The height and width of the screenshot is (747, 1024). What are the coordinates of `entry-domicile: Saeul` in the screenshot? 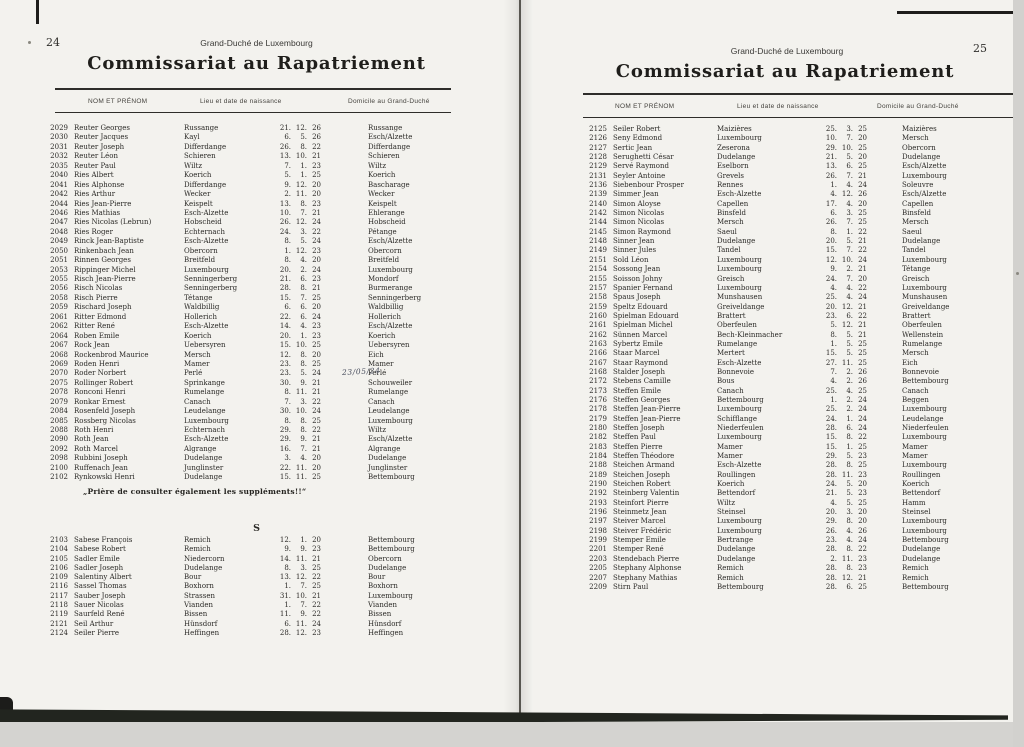 It's located at (912, 231).